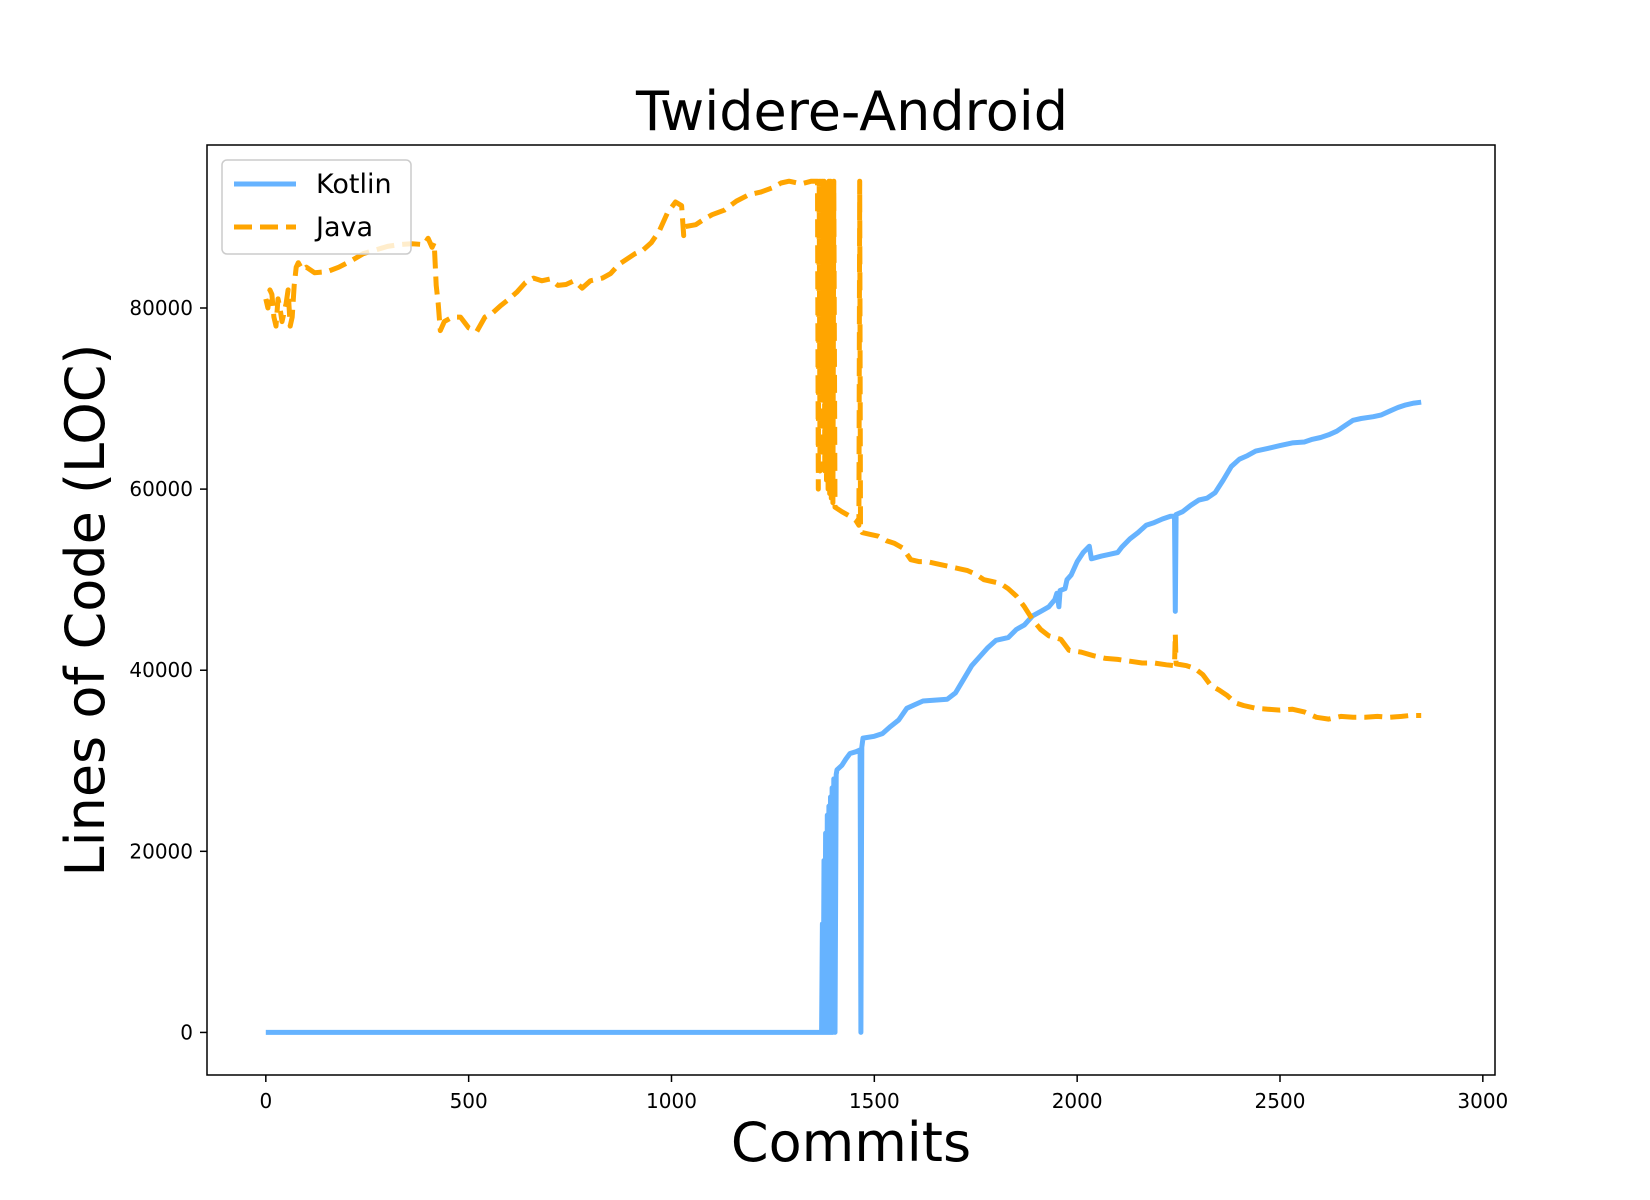  I want to click on x-tick-label: 2000, so click(1077, 1101).